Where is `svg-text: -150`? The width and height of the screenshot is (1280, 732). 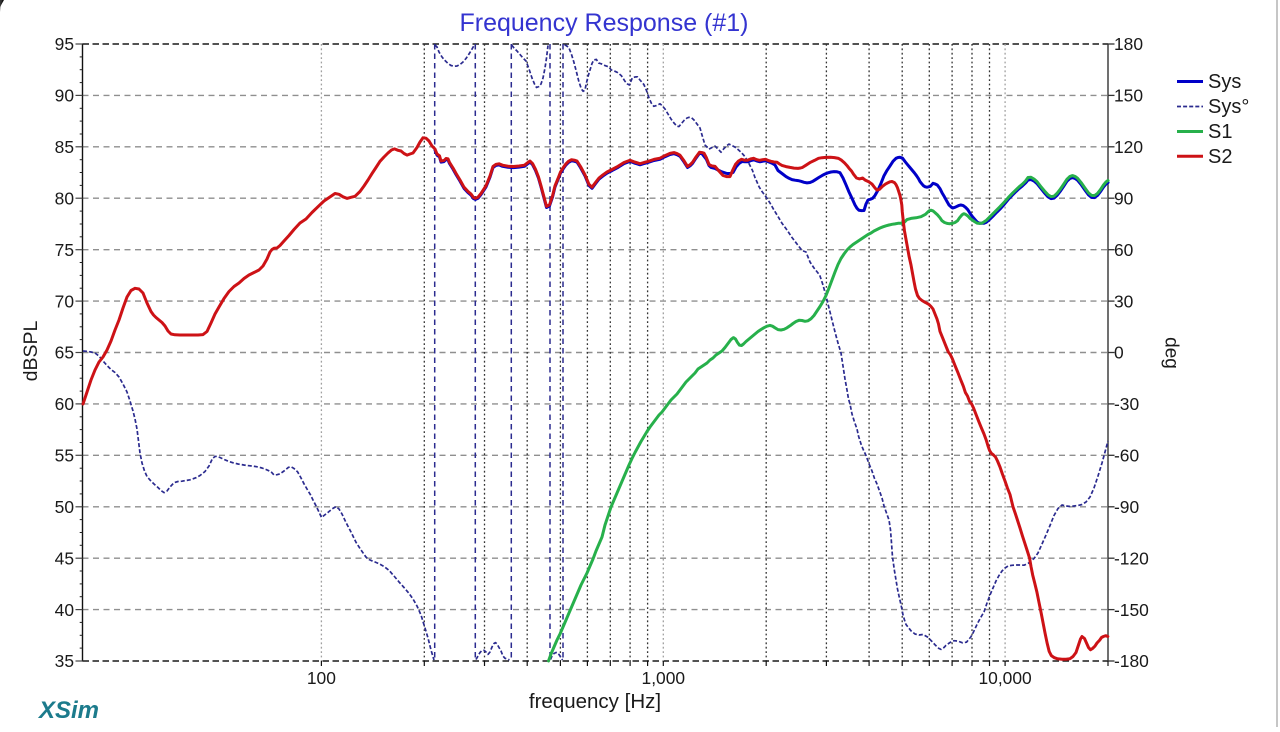 svg-text: -150 is located at coordinates (1131, 610).